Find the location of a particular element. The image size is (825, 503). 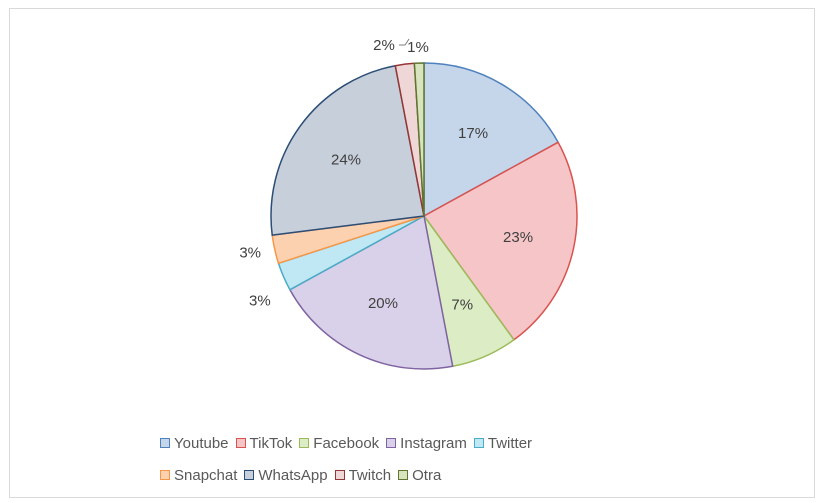

legend-item-snapchat: Snapchat is located at coordinates (198, 475).